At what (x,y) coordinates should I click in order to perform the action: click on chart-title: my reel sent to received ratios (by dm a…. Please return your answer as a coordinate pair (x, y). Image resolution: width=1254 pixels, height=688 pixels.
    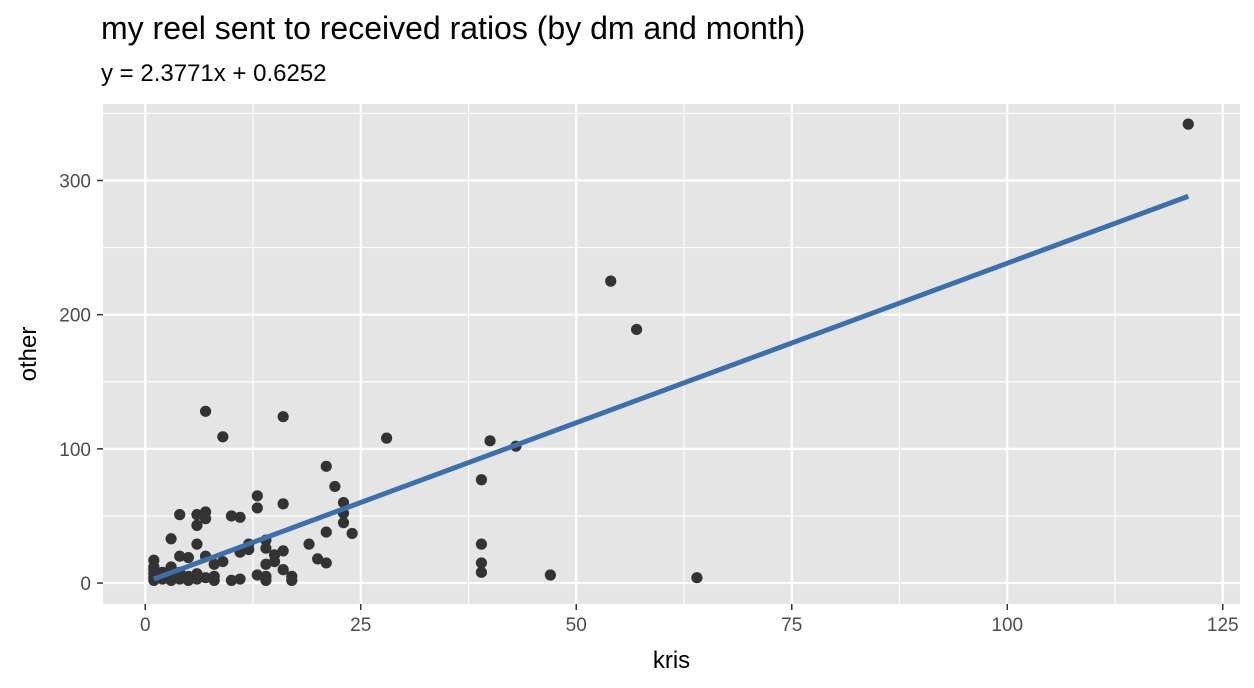
    Looking at the image, I should click on (453, 28).